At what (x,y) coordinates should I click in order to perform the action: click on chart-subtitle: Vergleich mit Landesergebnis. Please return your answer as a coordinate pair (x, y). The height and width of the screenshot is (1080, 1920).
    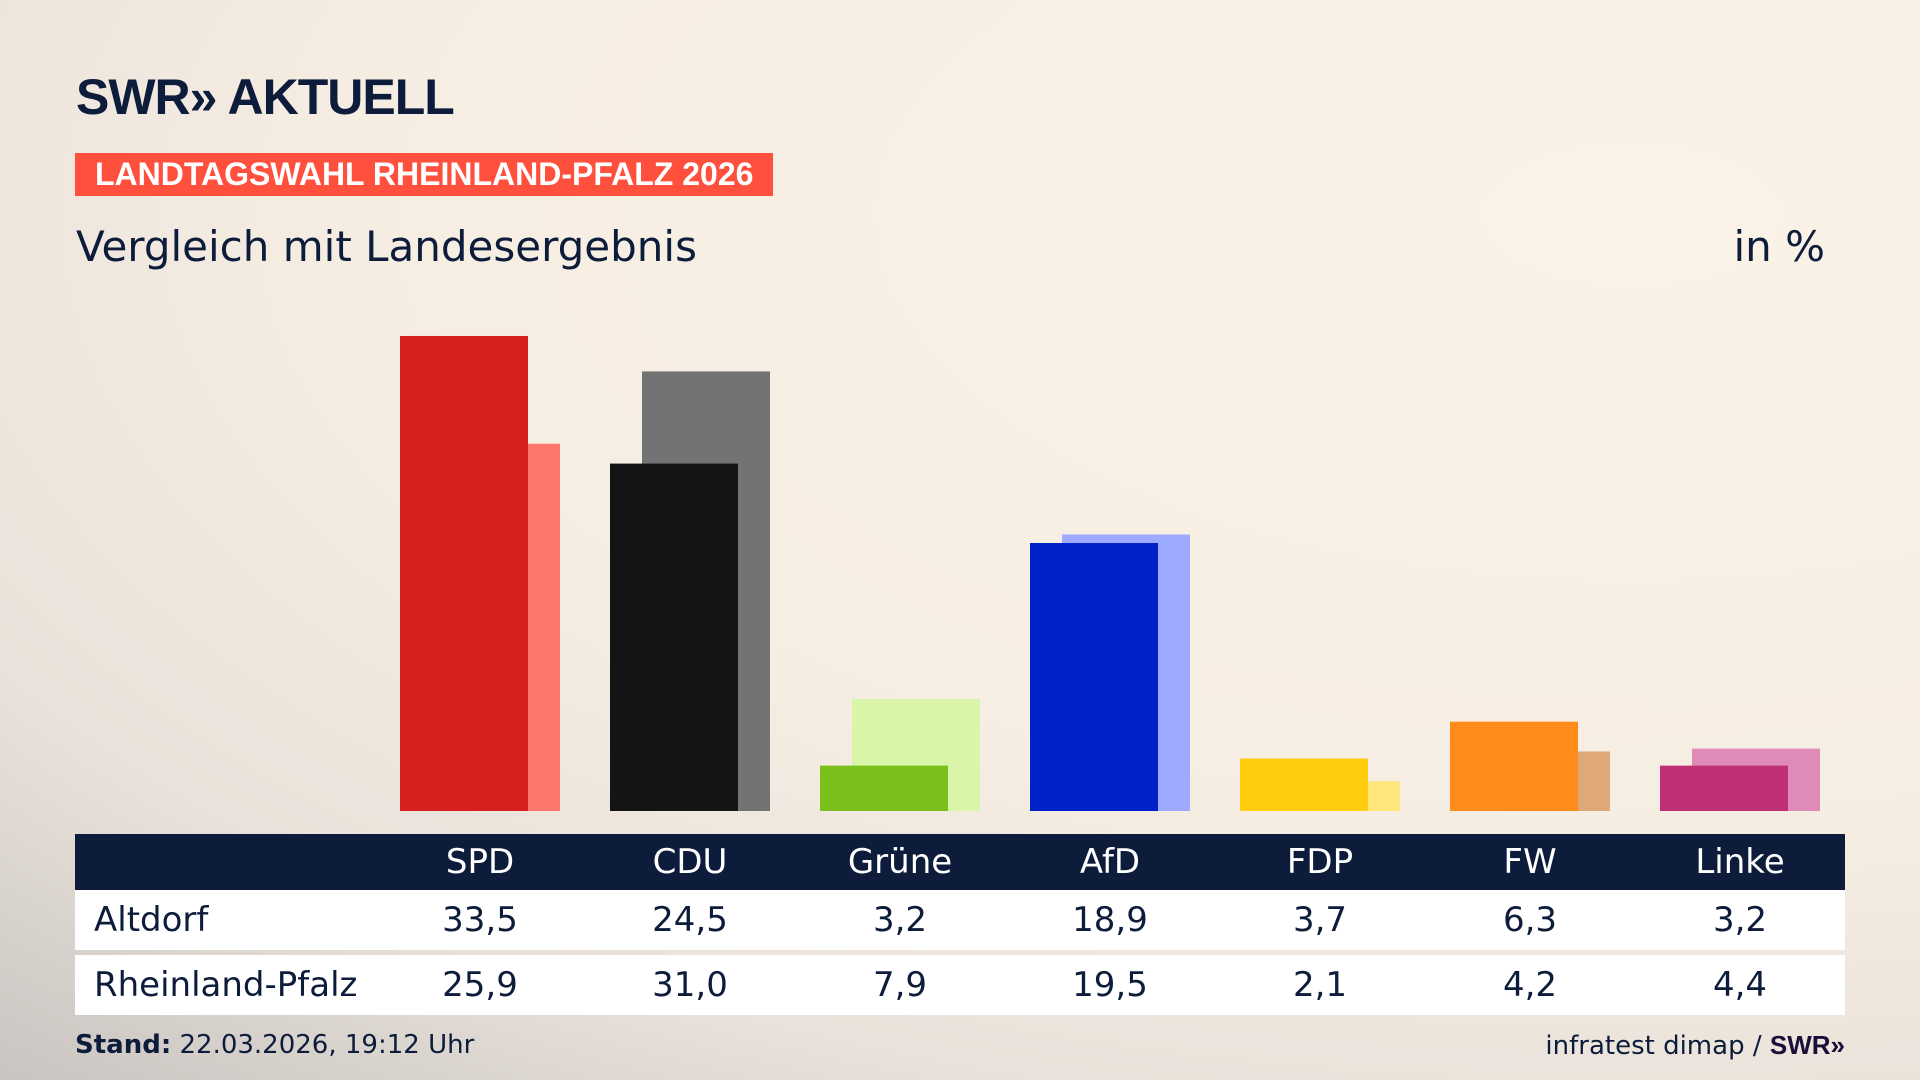
    Looking at the image, I should click on (386, 246).